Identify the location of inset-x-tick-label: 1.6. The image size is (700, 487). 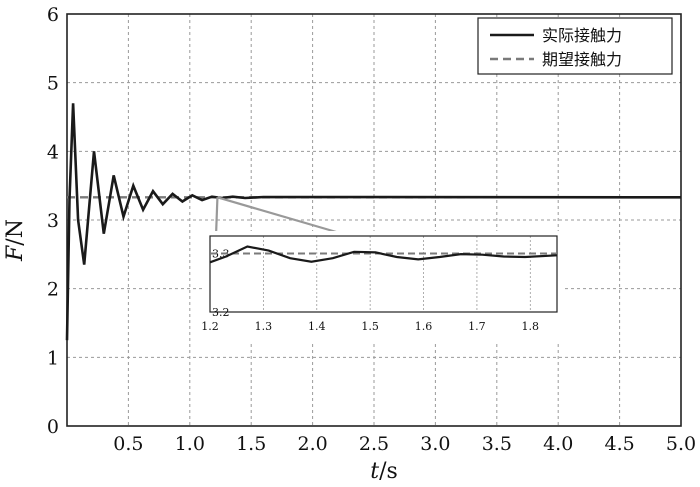
(424, 326).